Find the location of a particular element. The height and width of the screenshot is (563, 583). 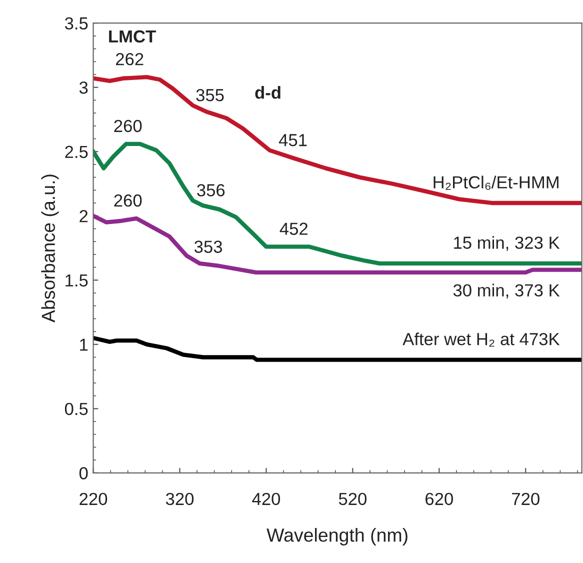

annotation: 452 is located at coordinates (294, 228).